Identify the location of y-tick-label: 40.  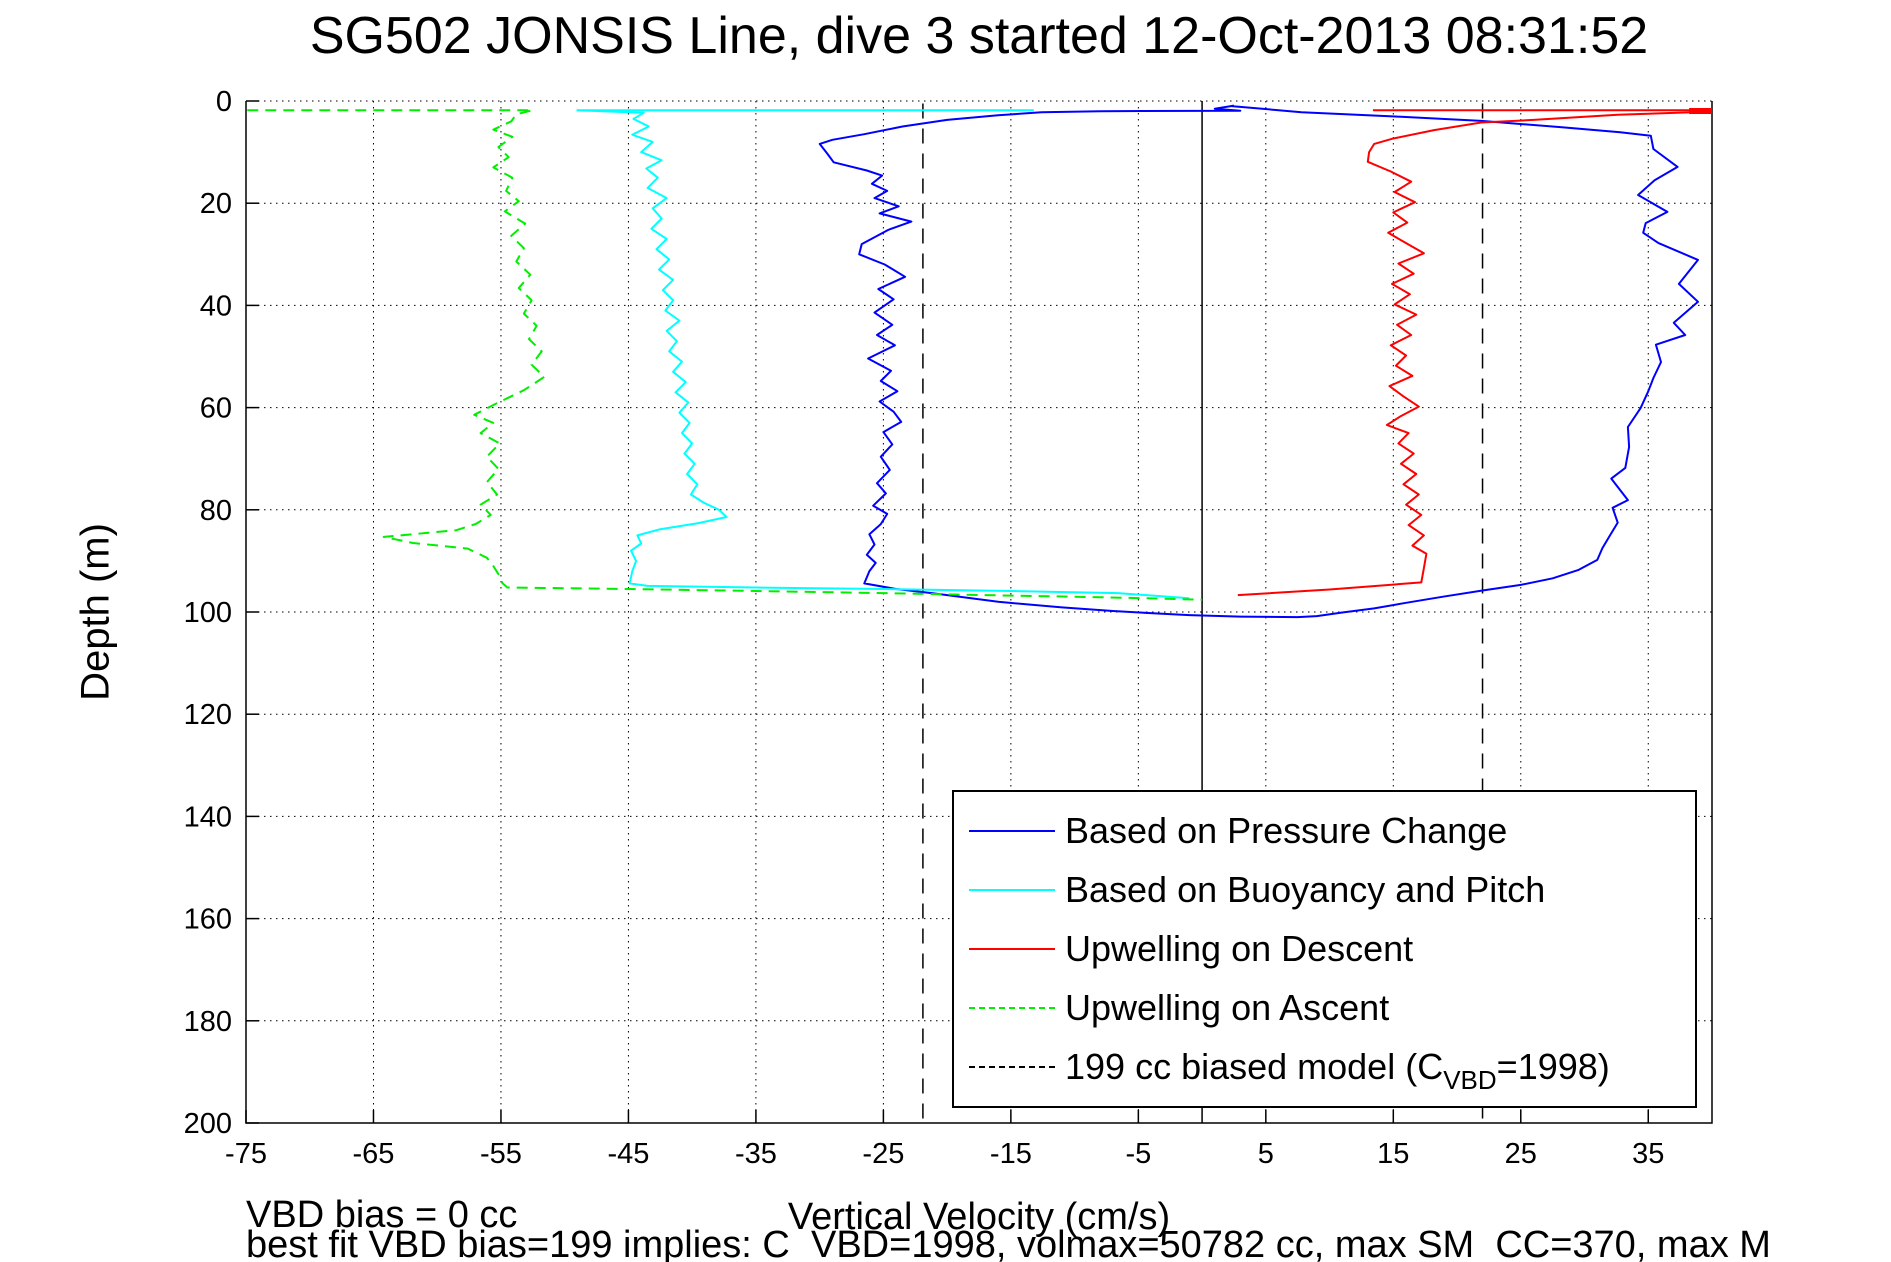
(216, 306).